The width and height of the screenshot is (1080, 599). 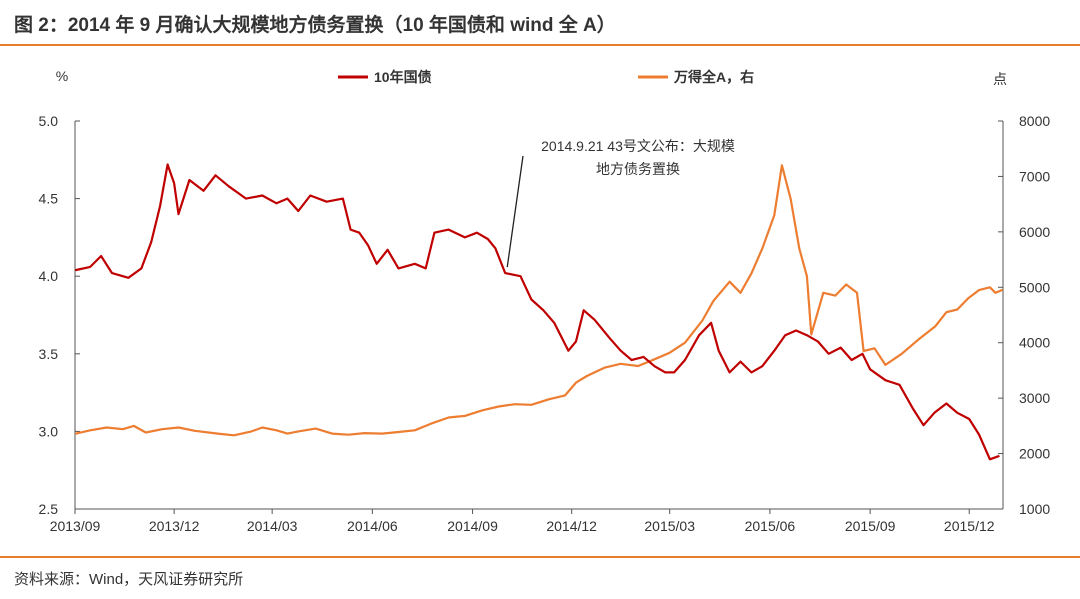 What do you see at coordinates (571, 526) in the screenshot?
I see `x-tick-label: 2014/12` at bounding box center [571, 526].